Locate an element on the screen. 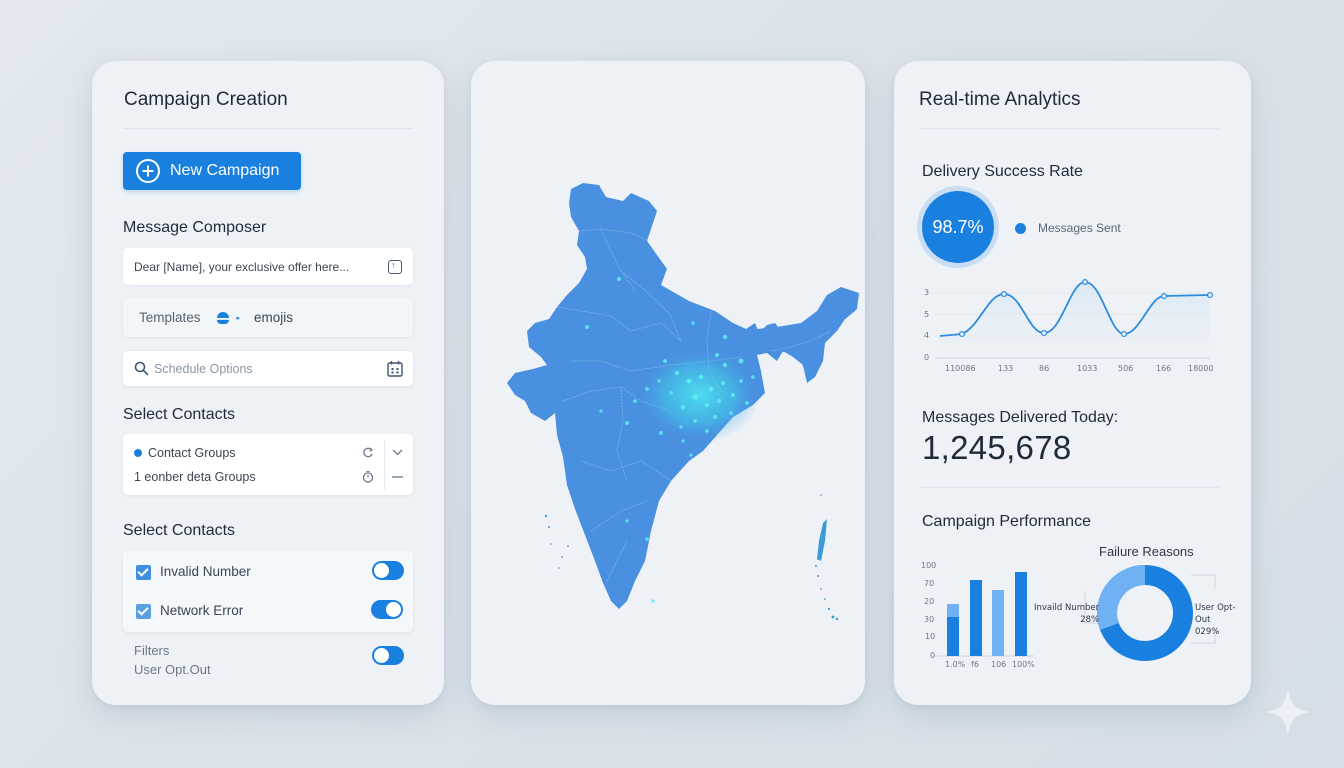 The width and height of the screenshot is (1344, 768). y-tick: 70 is located at coordinates (929, 583).